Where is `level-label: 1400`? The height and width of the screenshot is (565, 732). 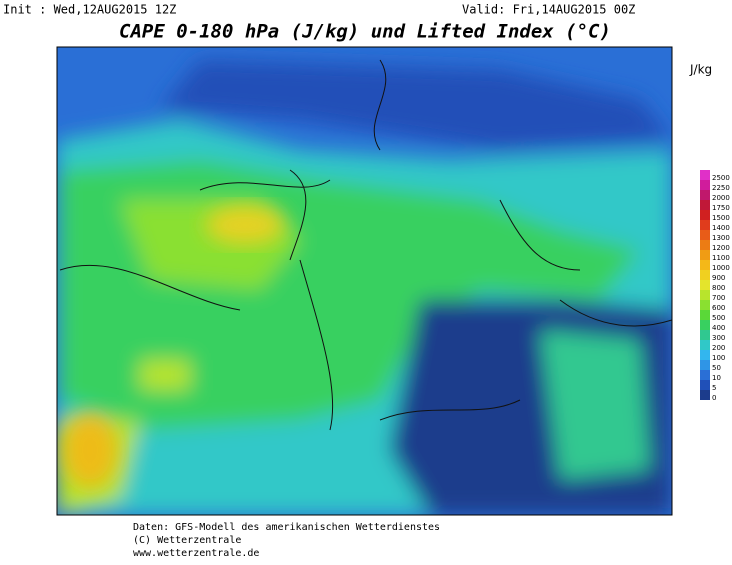
level-label: 1400 is located at coordinates (721, 228).